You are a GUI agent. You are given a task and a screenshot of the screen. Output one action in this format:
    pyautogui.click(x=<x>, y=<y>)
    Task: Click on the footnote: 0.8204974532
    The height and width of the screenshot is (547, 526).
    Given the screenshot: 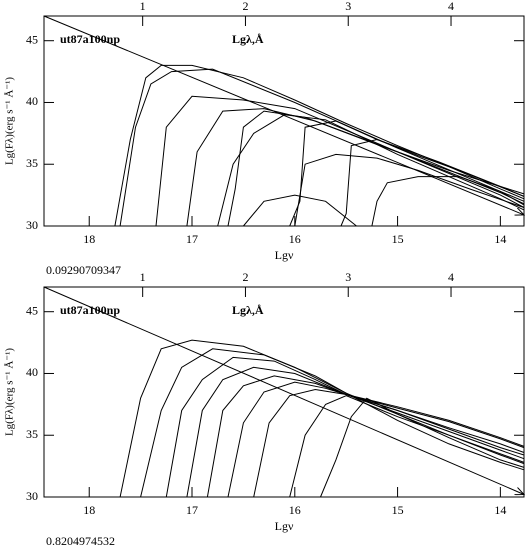 What is the action you would take?
    pyautogui.click(x=80, y=540)
    